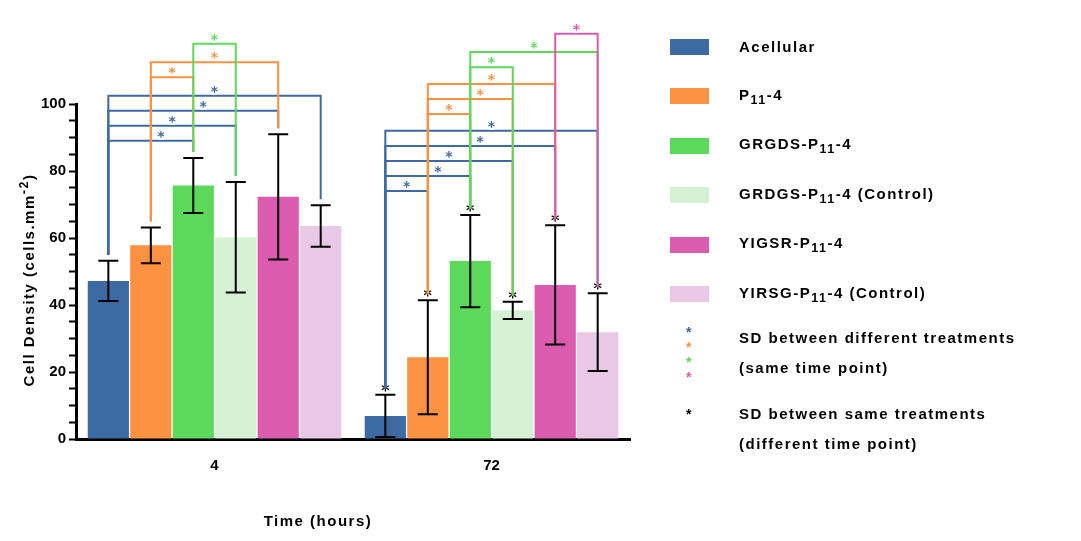 The image size is (1081, 541). Describe the element at coordinates (837, 195) in the screenshot. I see `legend-label: GRDGS-P$_{11}$-4 (Control)` at that location.